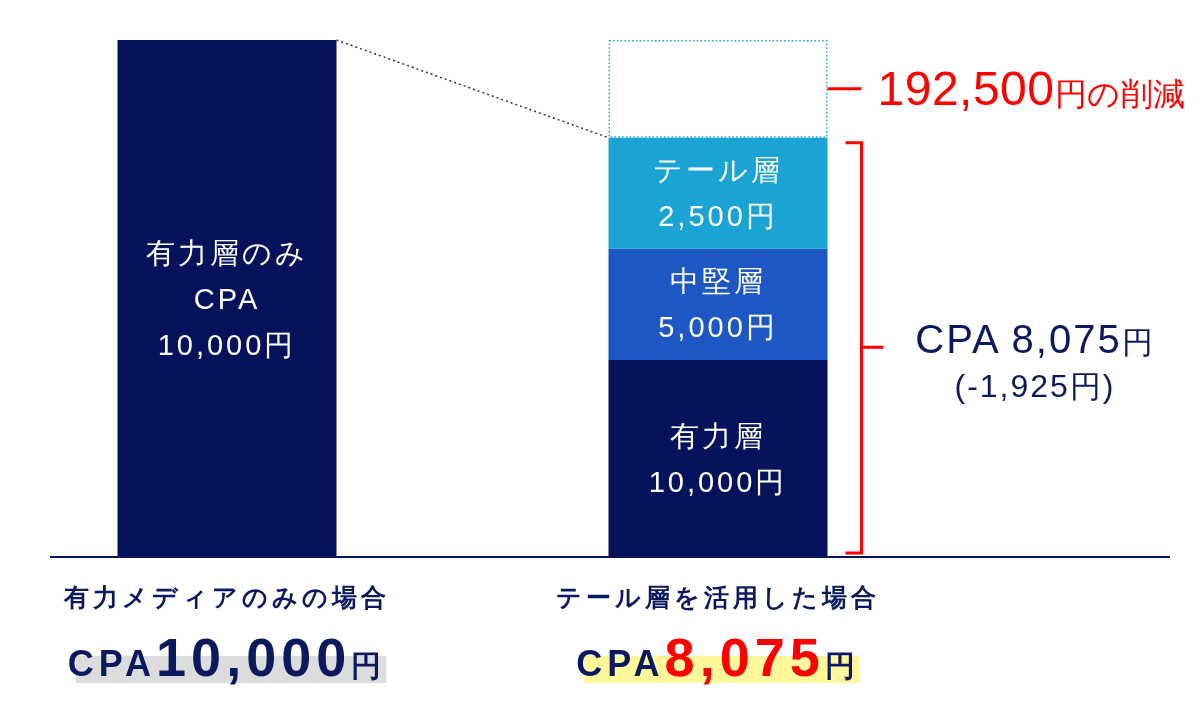 Image resolution: width=1204 pixels, height=706 pixels. What do you see at coordinates (1031, 88) in the screenshot?
I see `series-name: 192,500円の削減` at bounding box center [1031, 88].